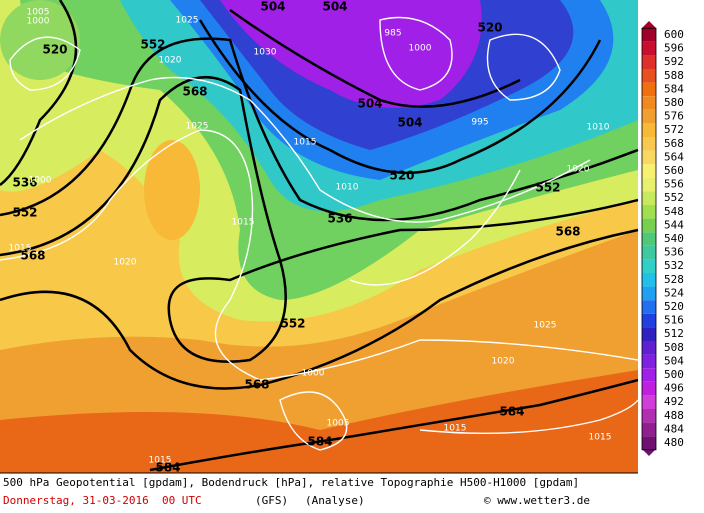 This screenshot has width=704, height=513. I want to click on footer-date: Donnerstag, 31-03-2016 00 UTC, so click(102, 500).